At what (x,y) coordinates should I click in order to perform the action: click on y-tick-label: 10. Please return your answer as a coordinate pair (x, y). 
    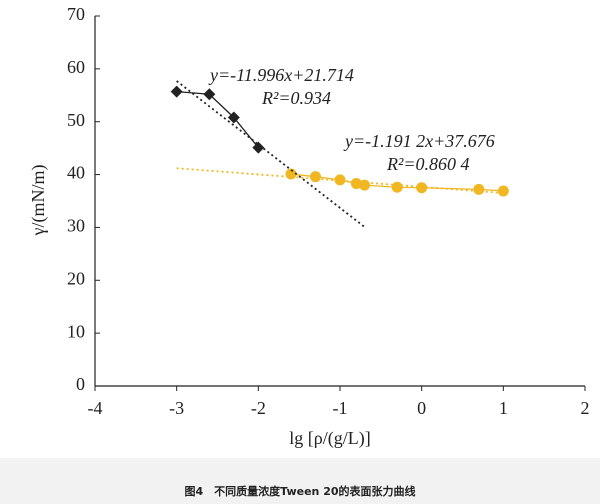
    Looking at the image, I should click on (76, 331).